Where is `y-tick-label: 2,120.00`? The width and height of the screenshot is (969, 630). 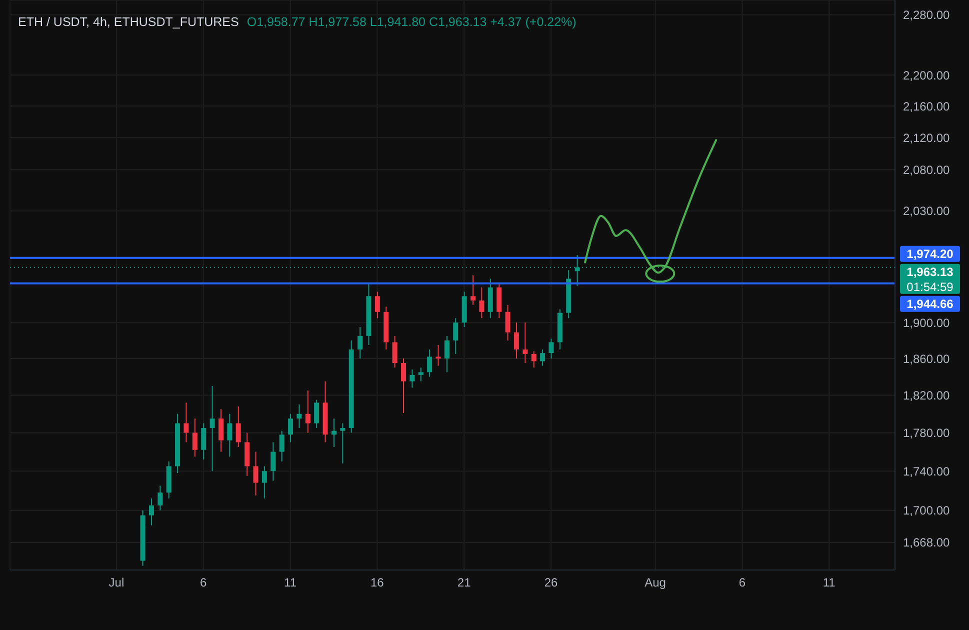
y-tick-label: 2,120.00 is located at coordinates (926, 137).